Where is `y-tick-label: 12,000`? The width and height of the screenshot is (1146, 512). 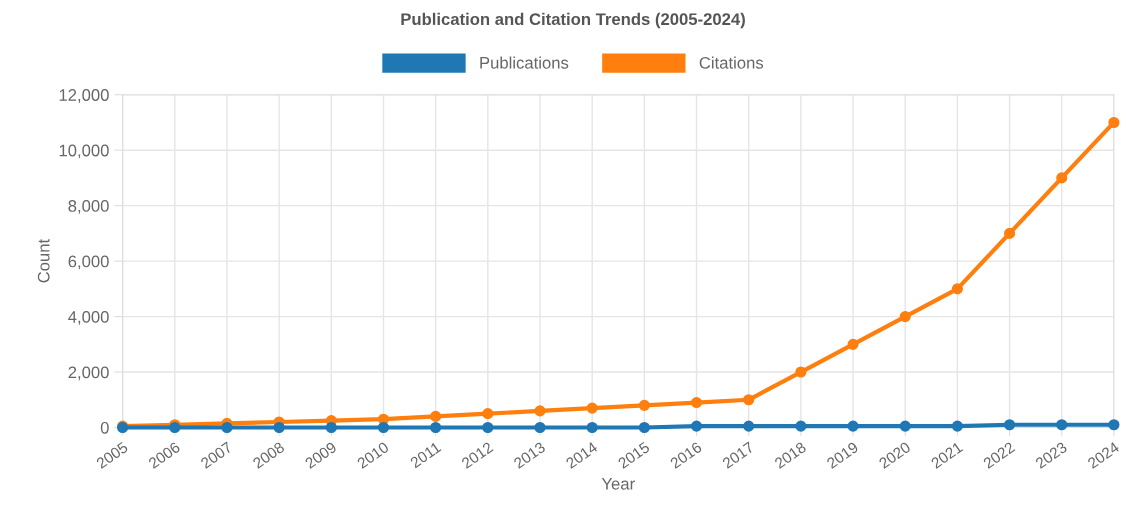 y-tick-label: 12,000 is located at coordinates (84, 96).